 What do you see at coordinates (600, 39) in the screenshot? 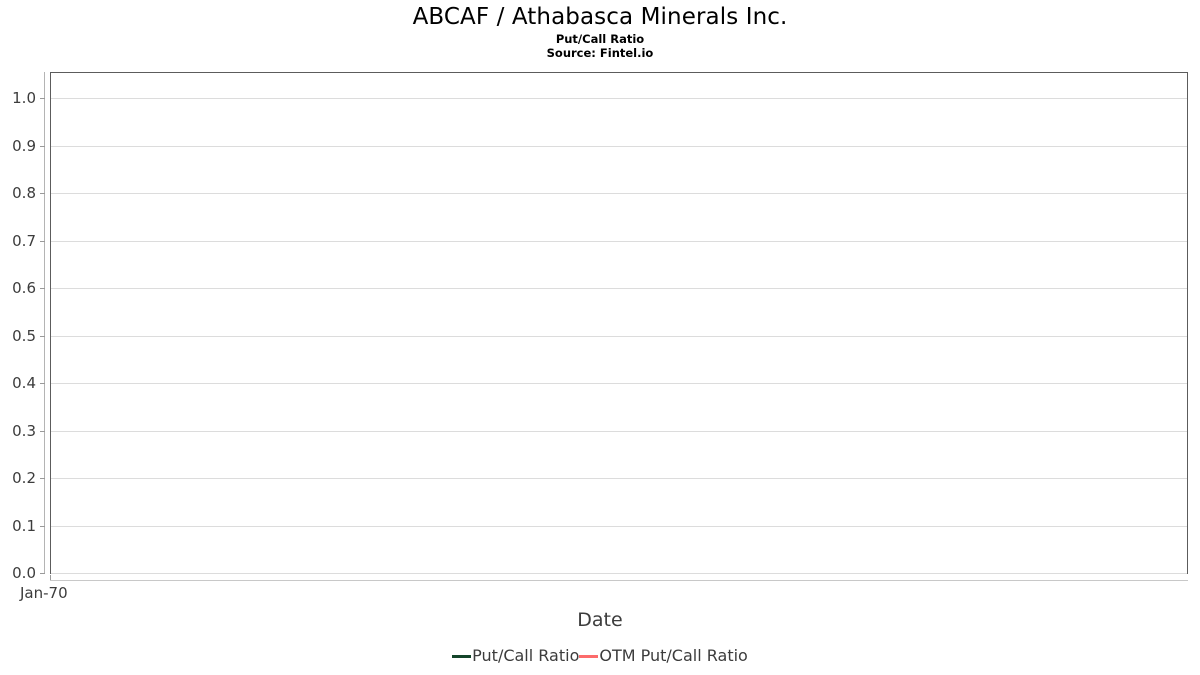
I see `chart-subtitle: Put/Call Ratio` at bounding box center [600, 39].